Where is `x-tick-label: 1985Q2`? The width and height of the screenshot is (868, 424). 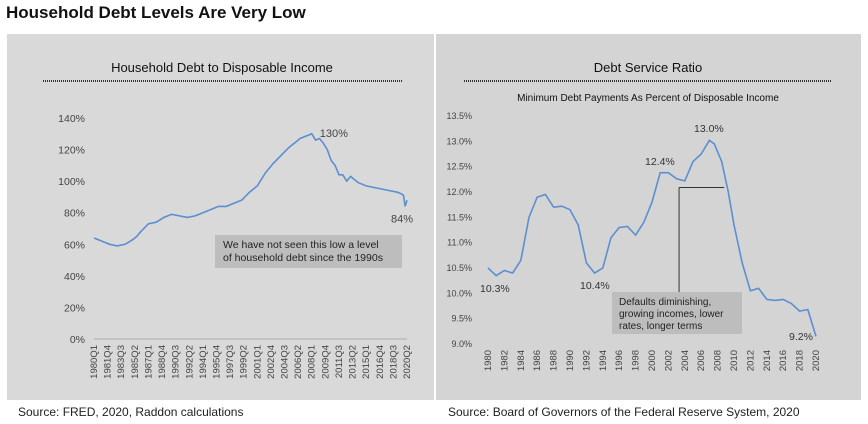 x-tick-label: 1985Q2 is located at coordinates (135, 362).